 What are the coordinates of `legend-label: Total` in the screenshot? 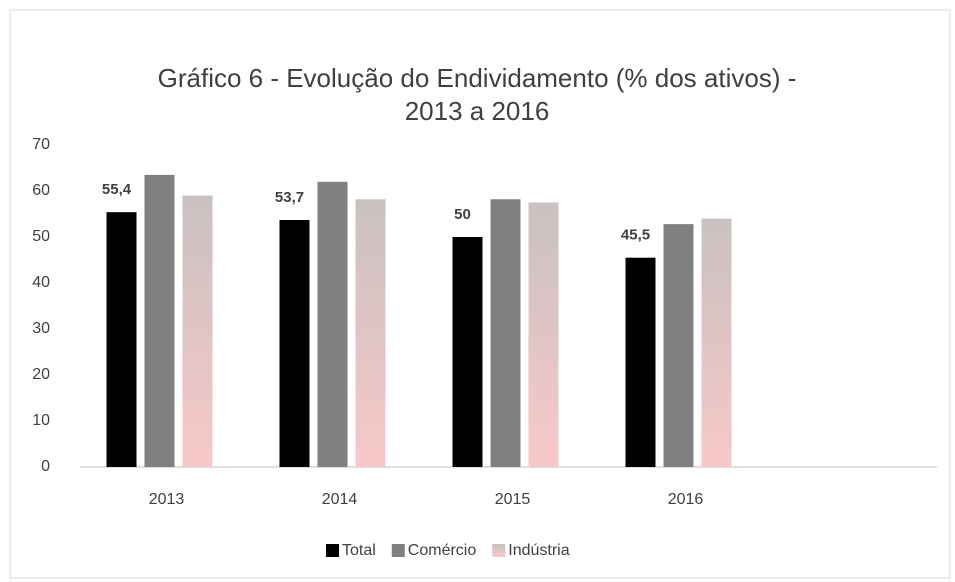 It's located at (359, 550).